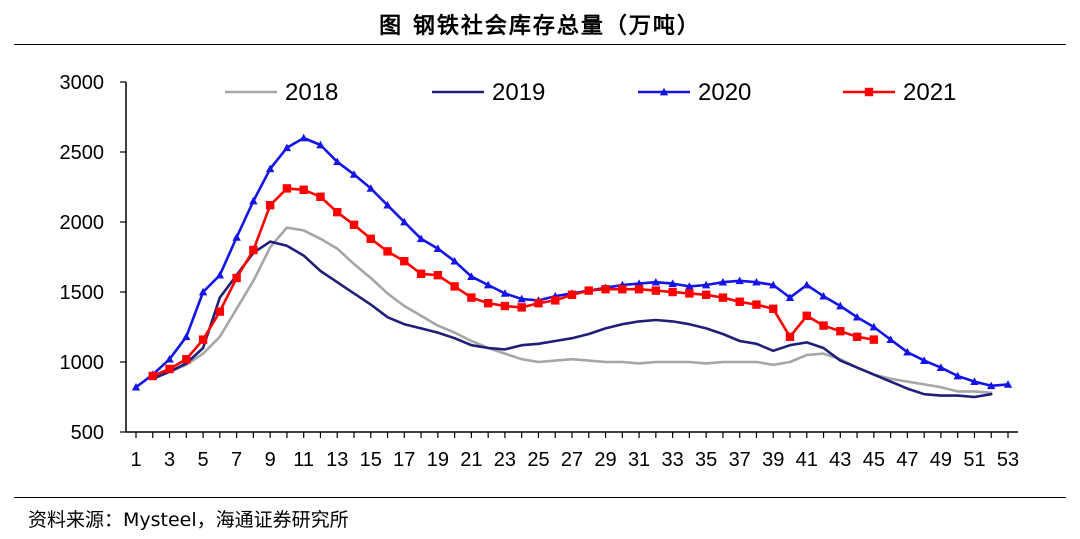 This screenshot has width=1080, height=539. Describe the element at coordinates (899, 92) in the screenshot. I see `legend-item-2021: 2021` at that location.